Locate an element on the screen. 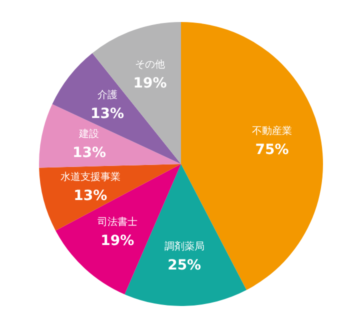  slice-label: 介護 is located at coordinates (107, 95).